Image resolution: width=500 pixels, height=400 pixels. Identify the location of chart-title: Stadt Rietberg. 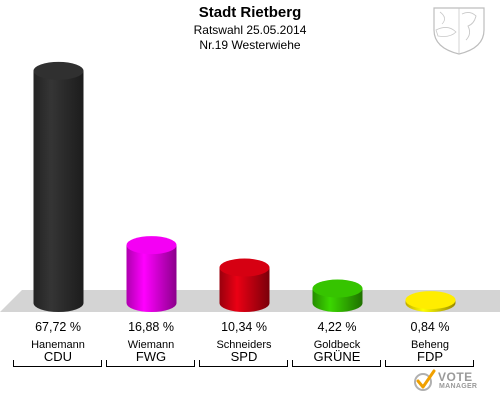
(250, 12).